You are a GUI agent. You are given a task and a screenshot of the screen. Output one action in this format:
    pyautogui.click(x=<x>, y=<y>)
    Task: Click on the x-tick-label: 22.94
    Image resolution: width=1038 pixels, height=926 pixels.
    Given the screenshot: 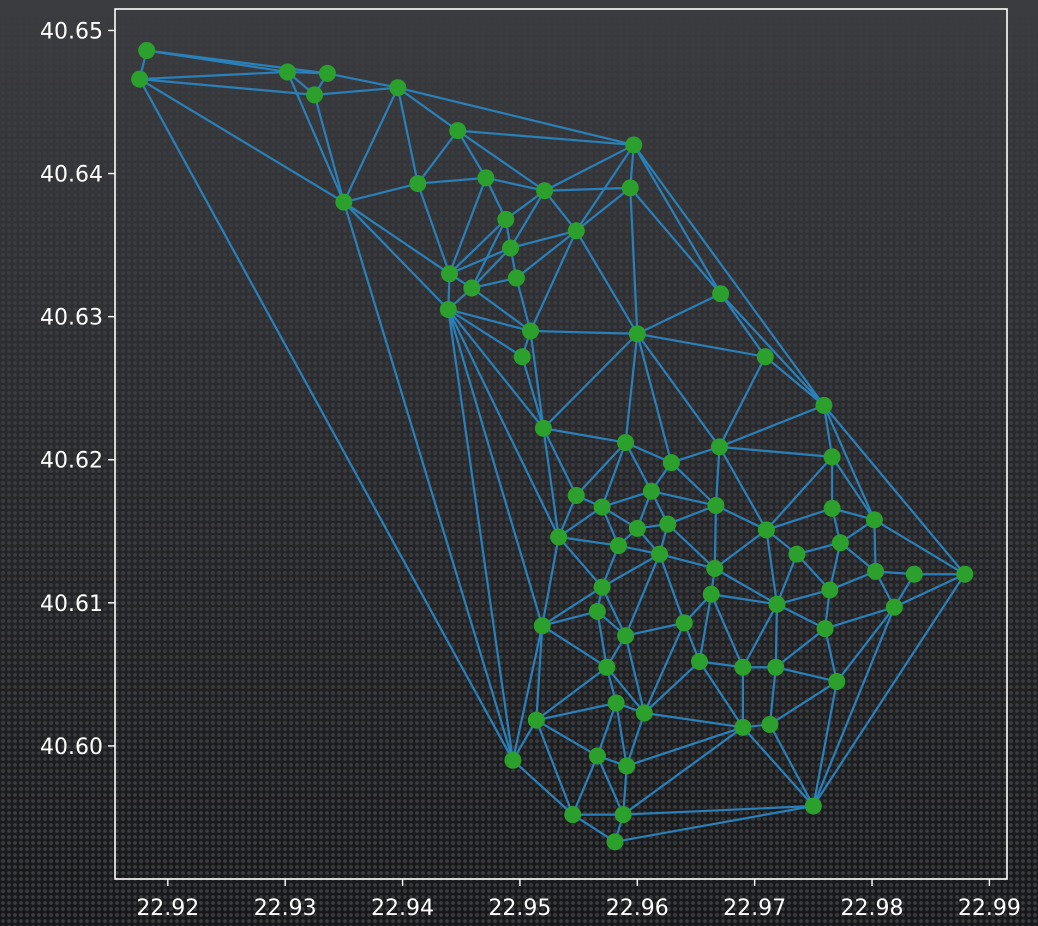 What is the action you would take?
    pyautogui.click(x=402, y=908)
    